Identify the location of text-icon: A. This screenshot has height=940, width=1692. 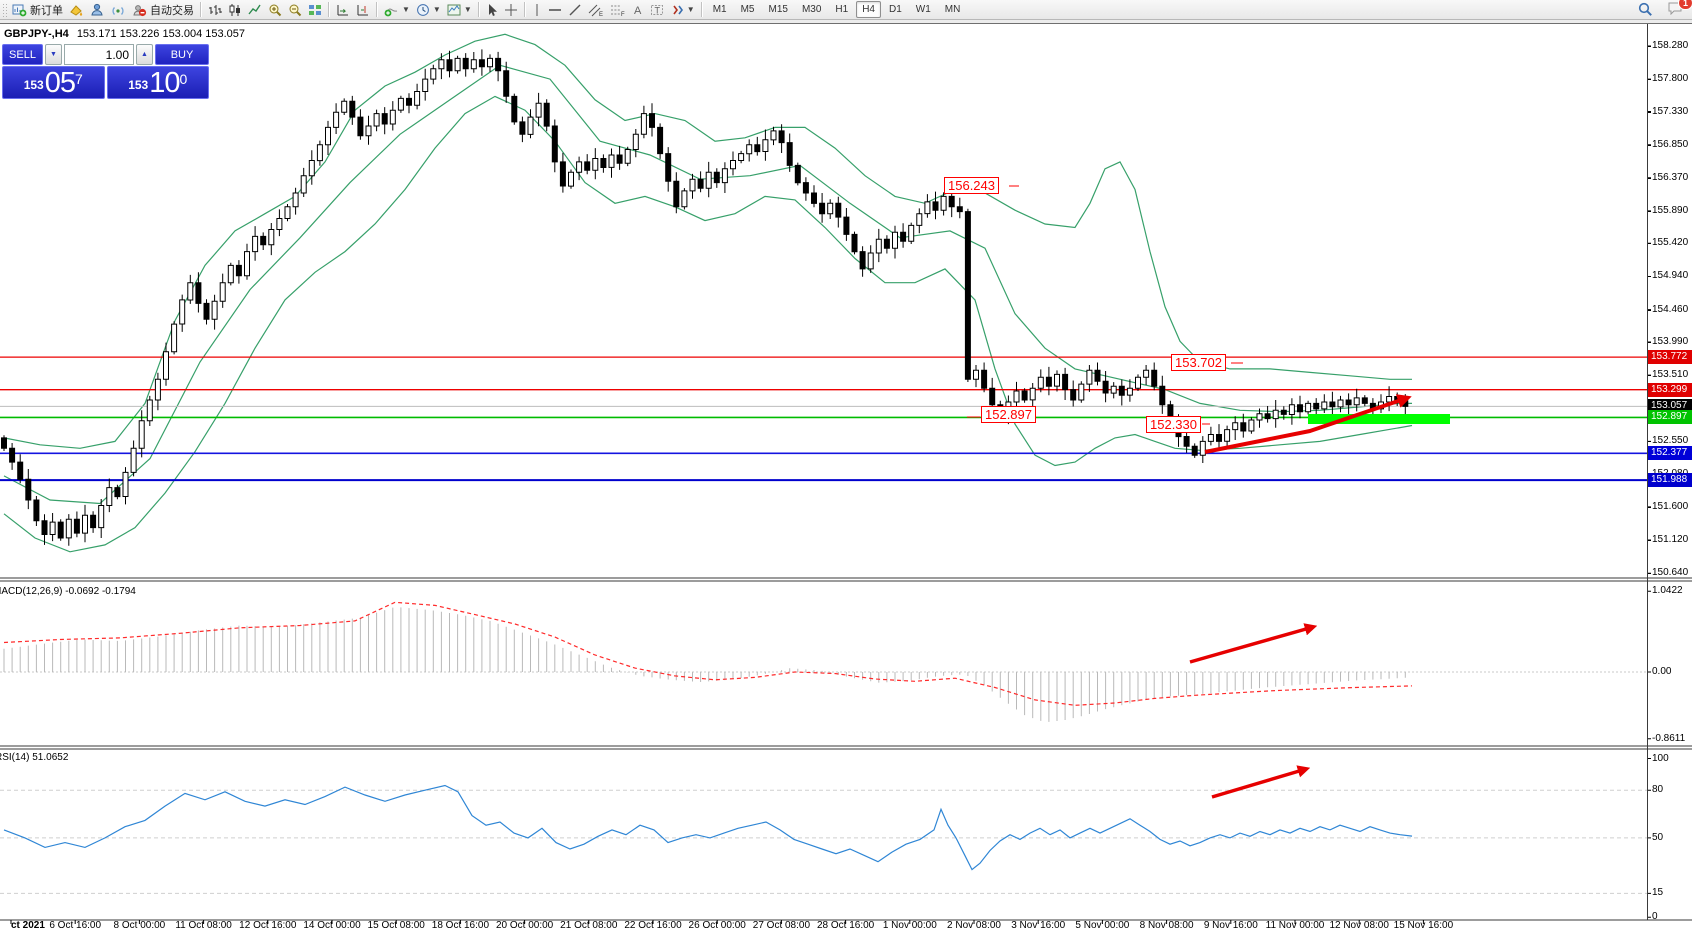
(638, 11).